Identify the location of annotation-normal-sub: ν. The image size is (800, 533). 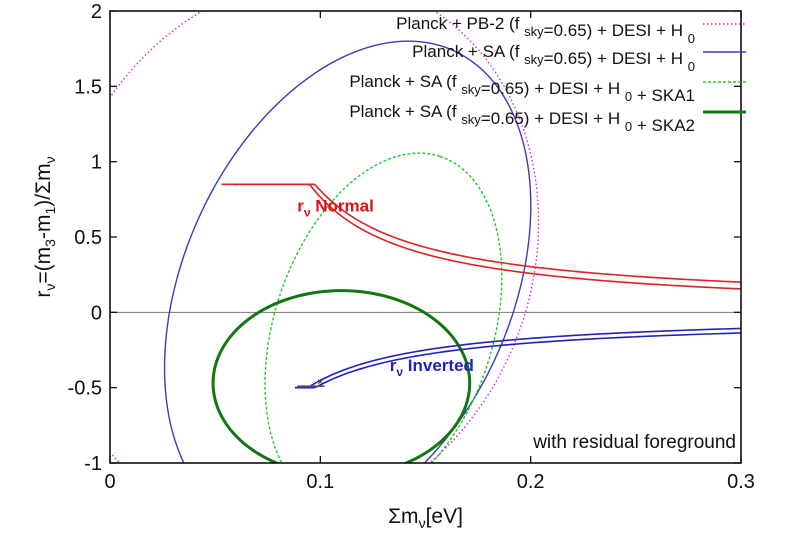
(307, 212).